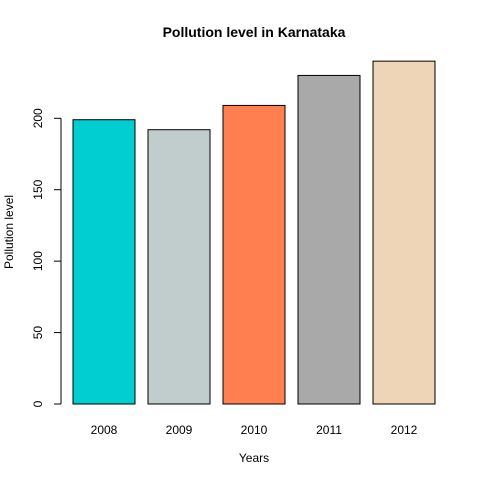 This screenshot has height=480, width=480. Describe the element at coordinates (46, 257) in the screenshot. I see `y-axis: 0 50 100 150 200` at that location.